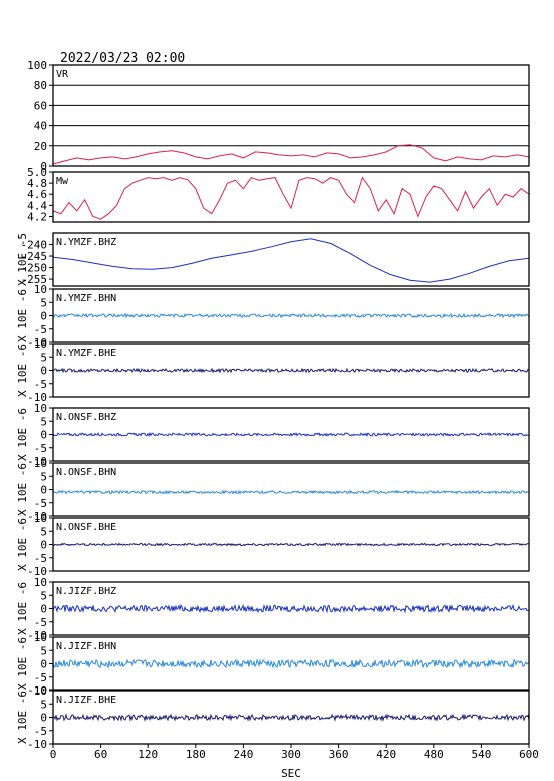 The width and height of the screenshot is (554, 781). I want to click on panel-mw: Mw 5.04.84.64.44.2, so click(278, 194).